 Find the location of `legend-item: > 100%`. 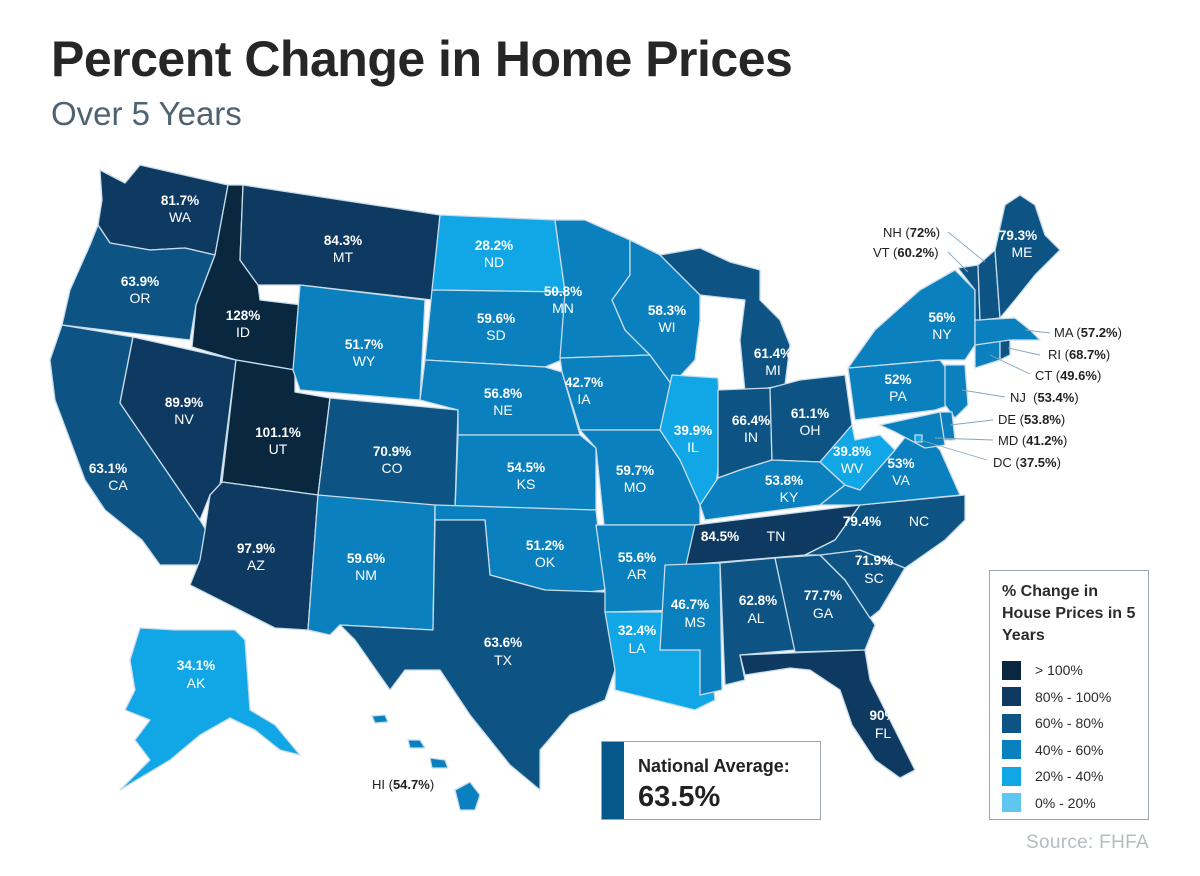

legend-item: > 100% is located at coordinates (1070, 670).